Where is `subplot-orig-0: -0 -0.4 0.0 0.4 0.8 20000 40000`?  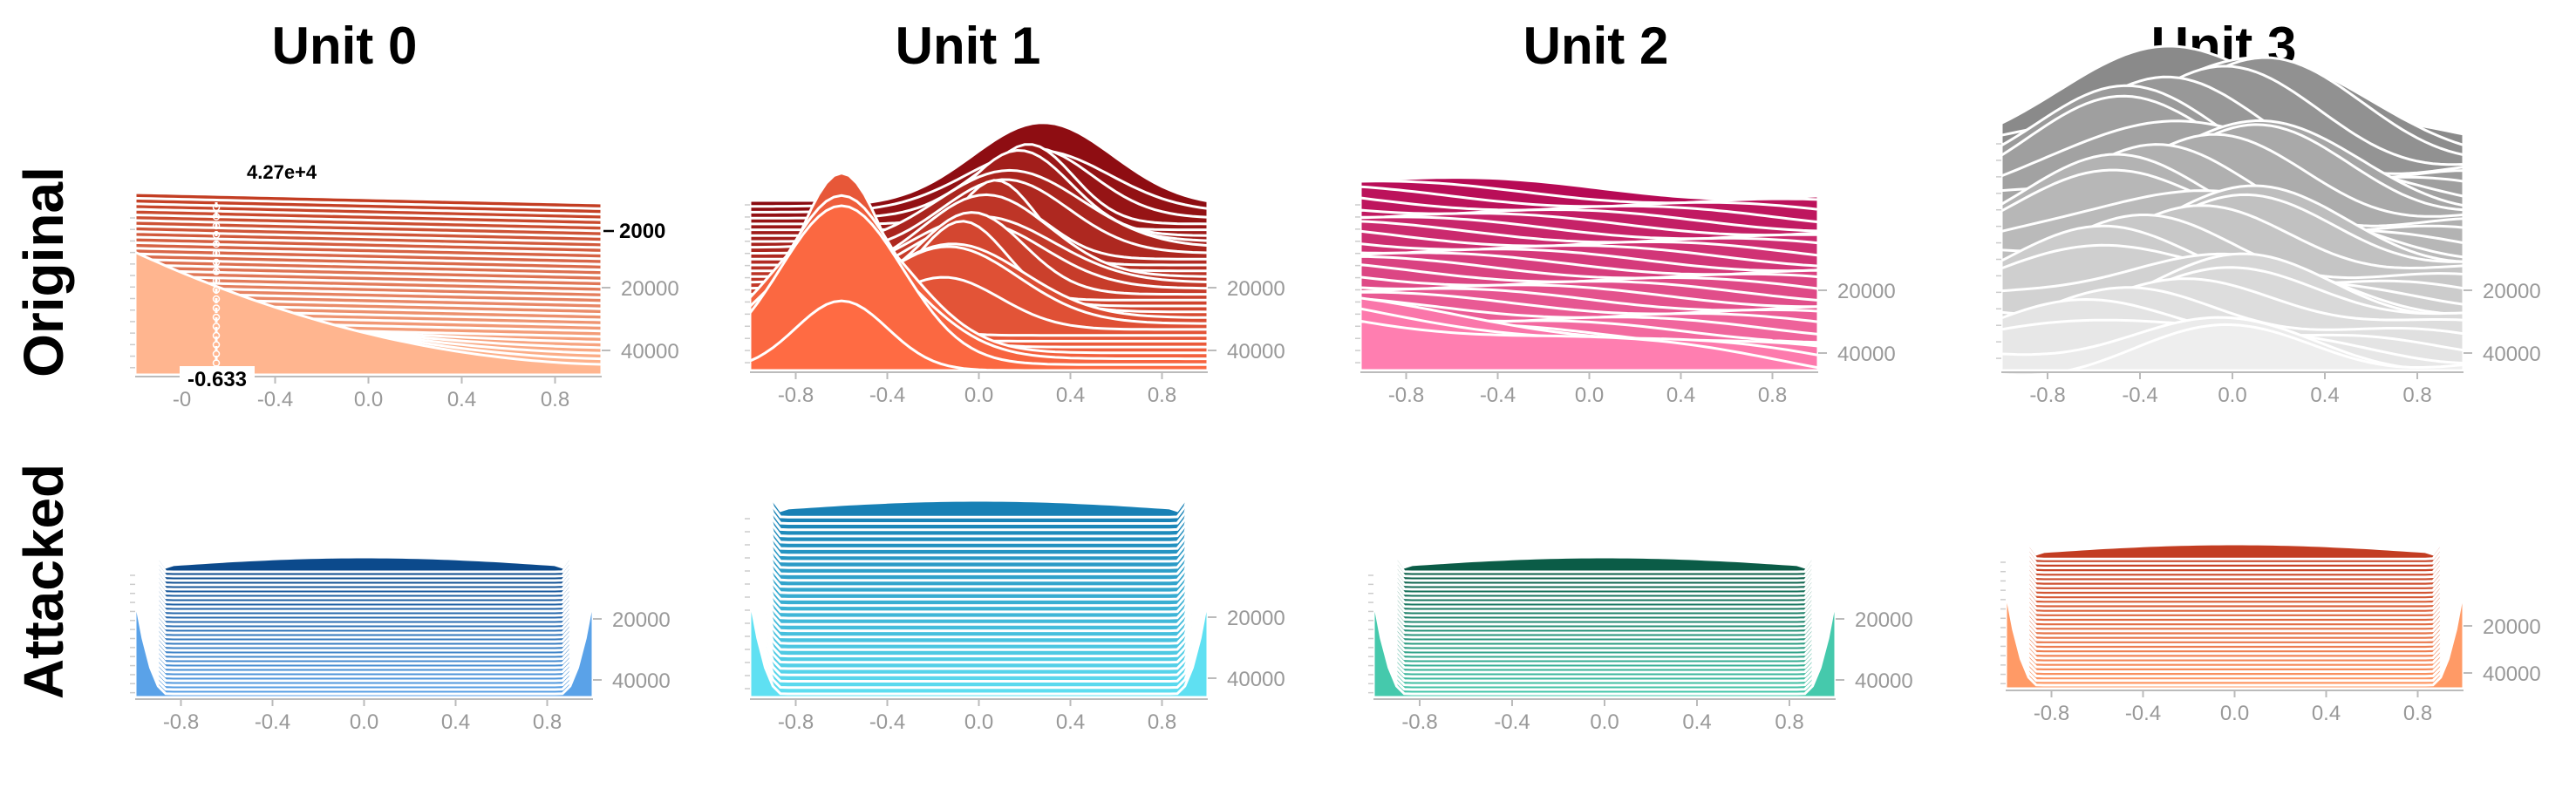 subplot-orig-0: -0 -0.4 0.0 0.4 0.8 20000 40000 is located at coordinates (405, 301).